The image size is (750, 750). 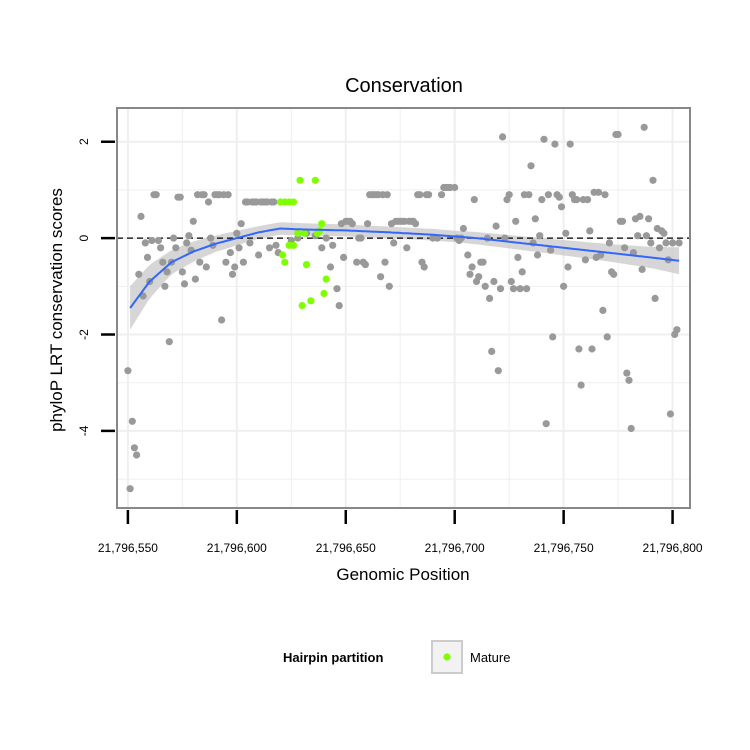 What do you see at coordinates (405, 276) in the screenshot?
I see `confidence-band` at bounding box center [405, 276].